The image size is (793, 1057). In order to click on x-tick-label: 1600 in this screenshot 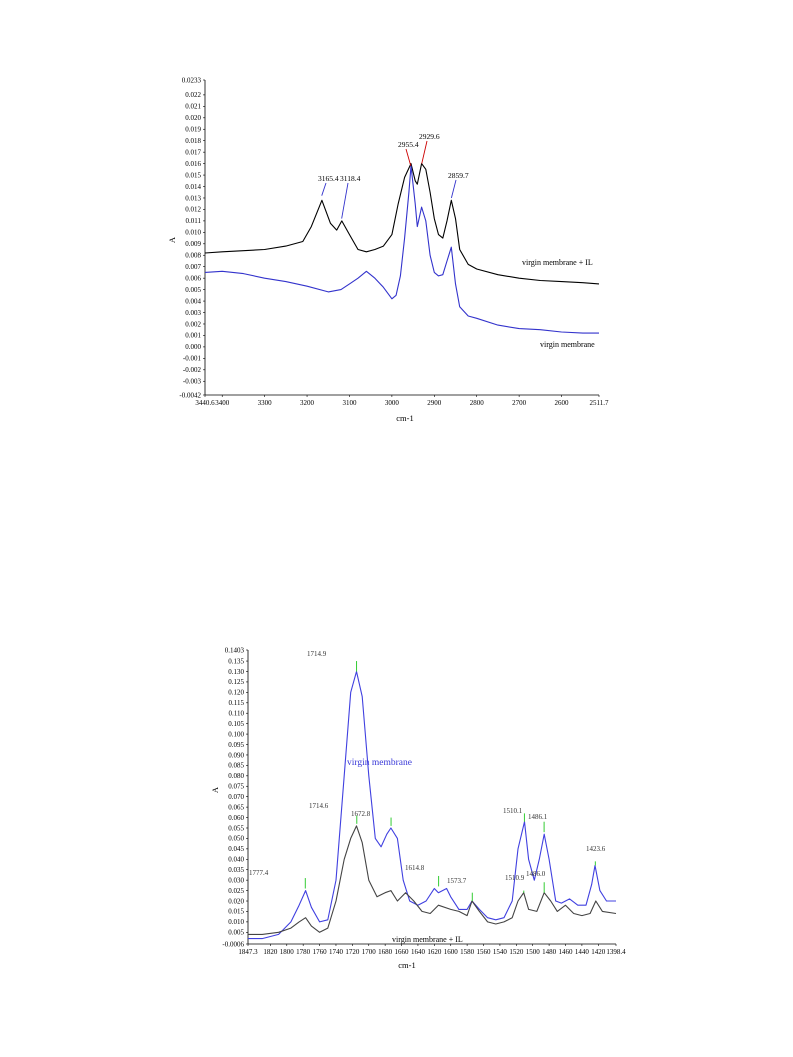, I will do `click(451, 952)`.